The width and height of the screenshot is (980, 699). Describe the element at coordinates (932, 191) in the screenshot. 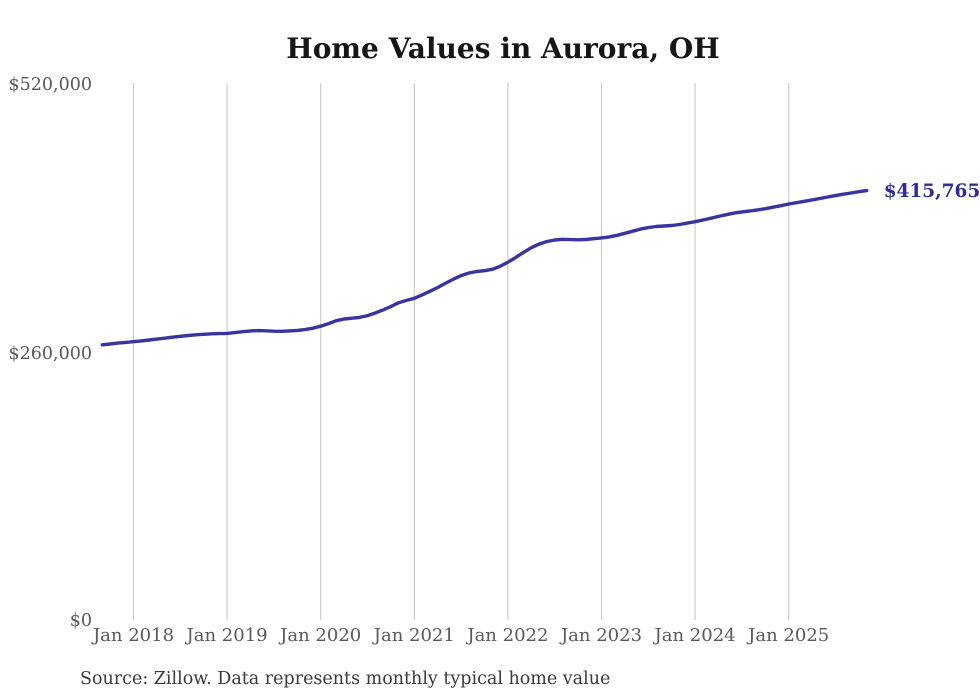

I see `last-value-label: $415,765` at that location.